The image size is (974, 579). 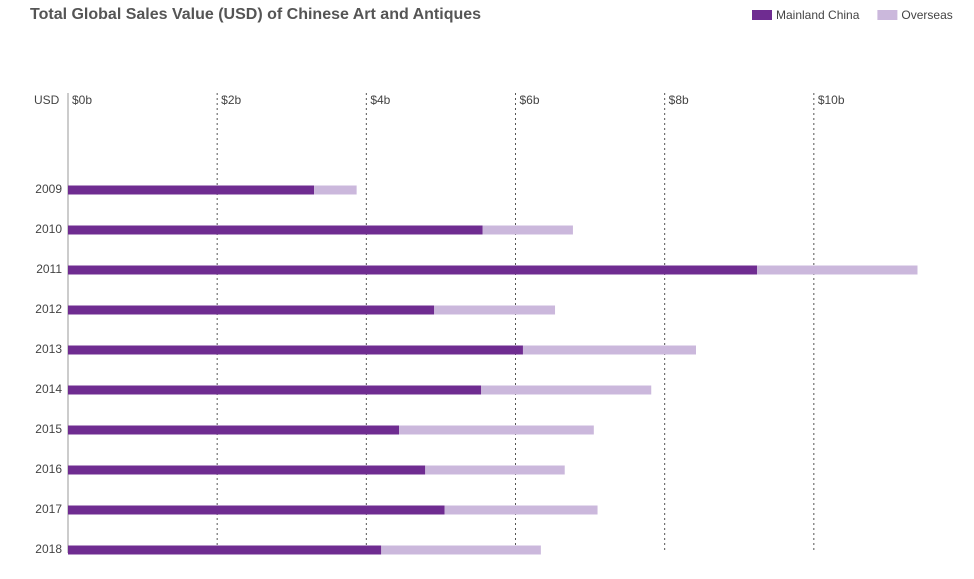 I want to click on y-tick-label: 2012, so click(x=48, y=309).